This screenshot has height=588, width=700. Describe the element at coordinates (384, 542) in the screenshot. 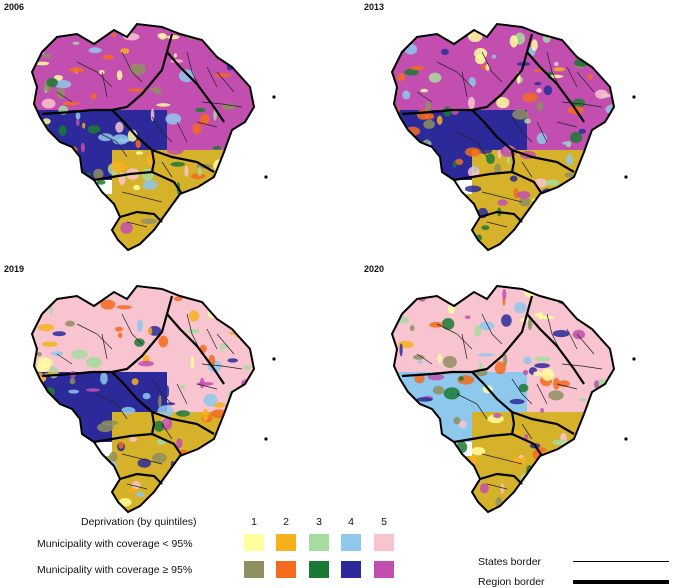

I see `swatch-low-q5` at that location.